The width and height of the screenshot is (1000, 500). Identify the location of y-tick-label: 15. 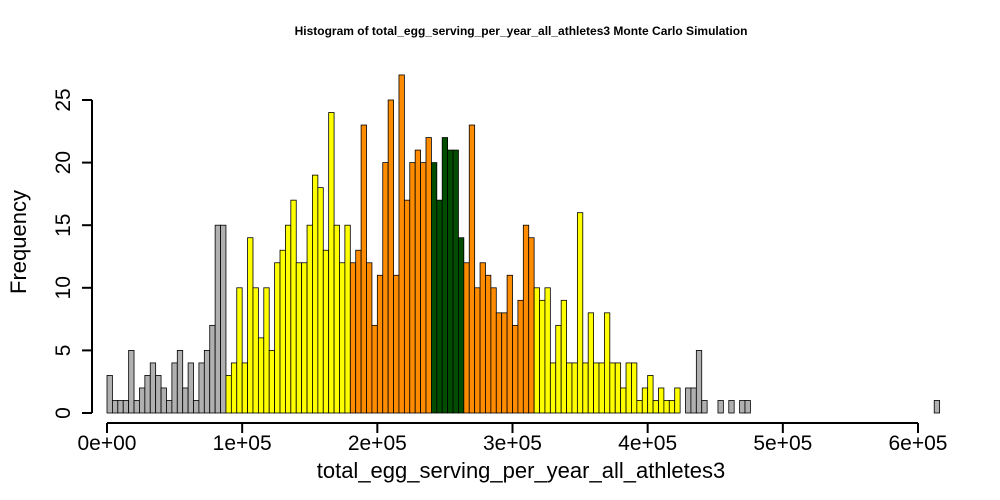
(63, 225).